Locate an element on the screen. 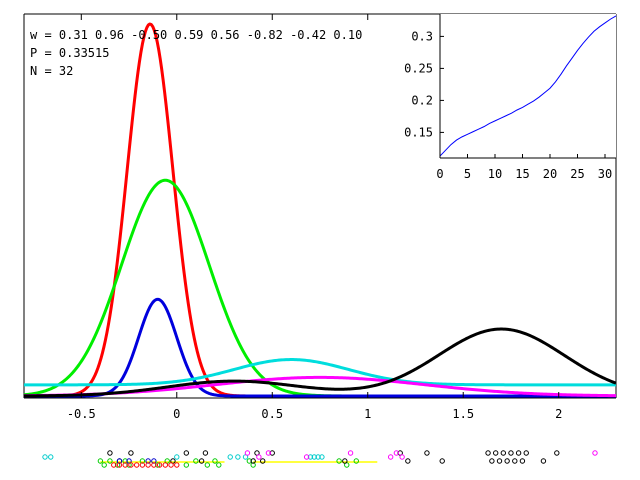 This screenshot has height=480, width=640. inset-y-tick-label-3: 0.3 is located at coordinates (422, 36).